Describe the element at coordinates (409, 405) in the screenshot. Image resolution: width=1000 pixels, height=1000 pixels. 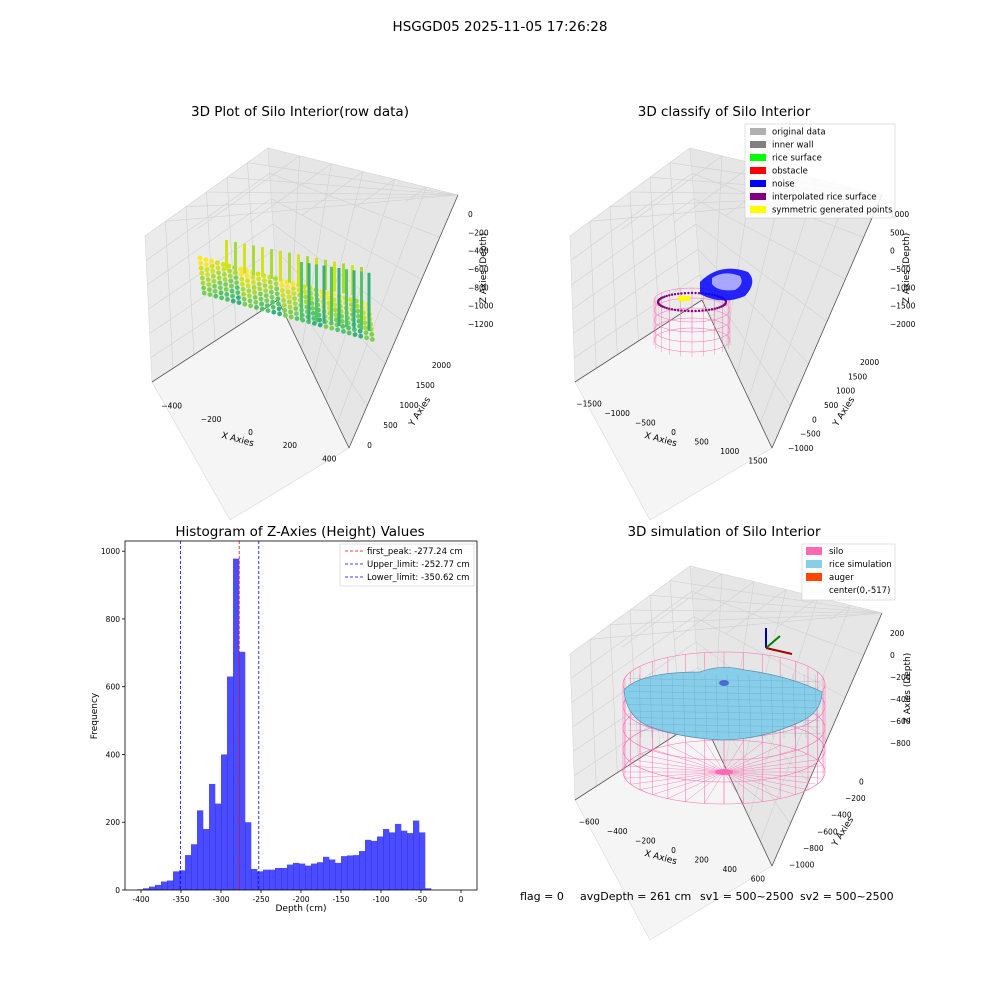
I see `raw-y-tick: 1000` at that location.